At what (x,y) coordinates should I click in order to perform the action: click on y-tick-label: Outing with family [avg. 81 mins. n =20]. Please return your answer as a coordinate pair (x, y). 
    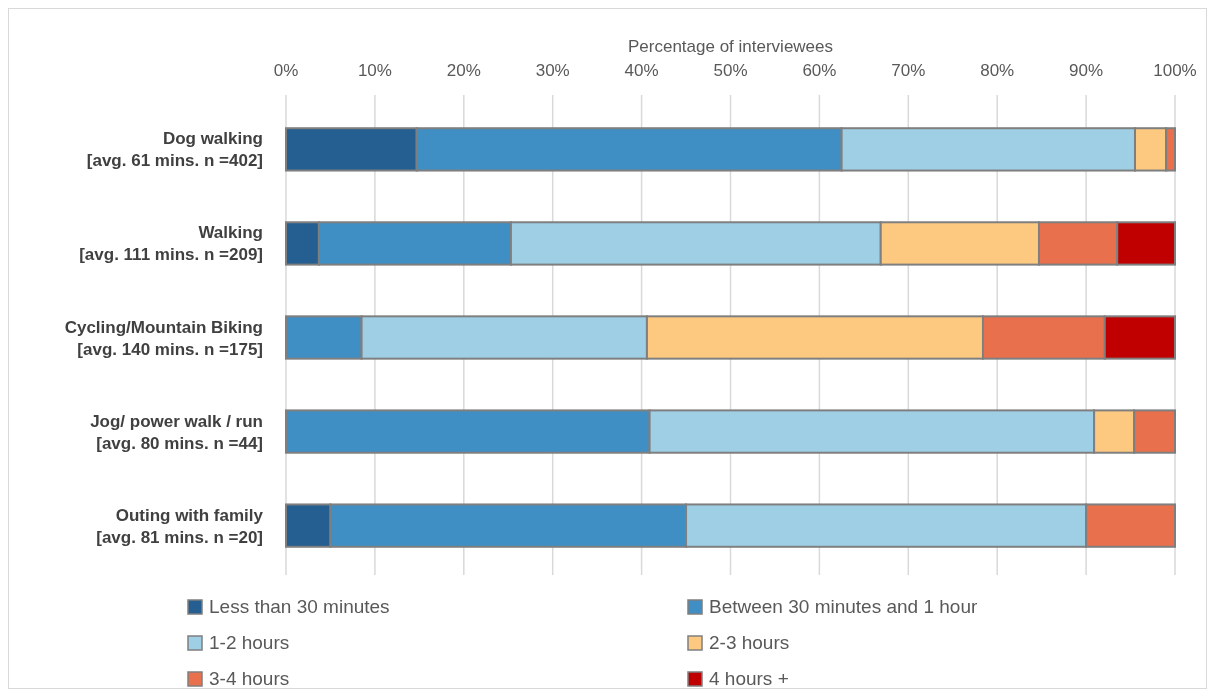
    Looking at the image, I should click on (180, 526).